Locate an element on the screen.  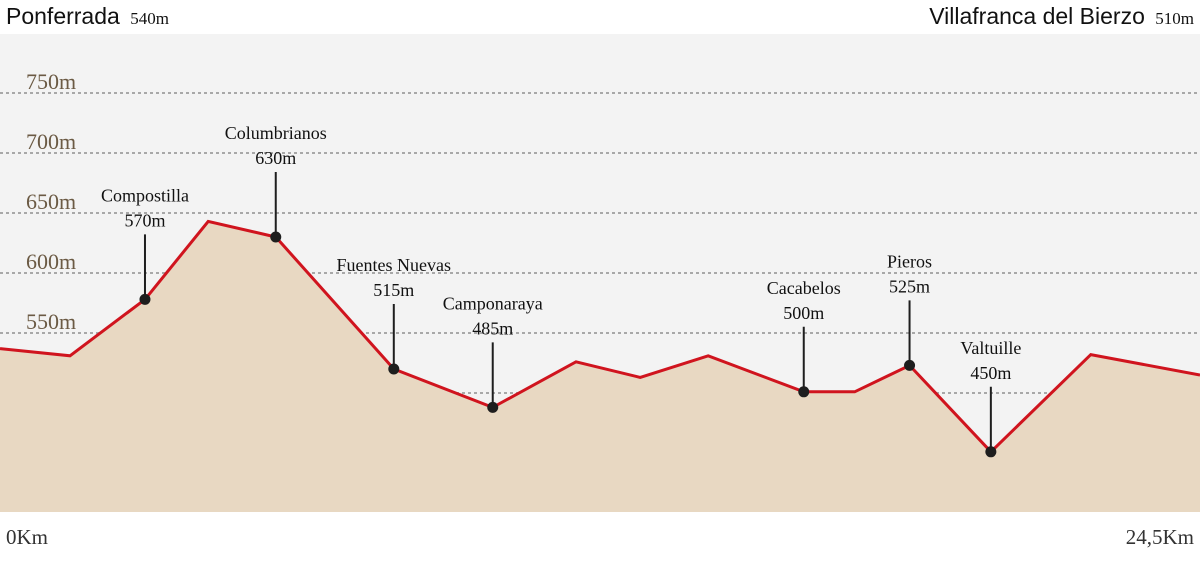
waypoint-name: Camponaraya is located at coordinates (493, 303).